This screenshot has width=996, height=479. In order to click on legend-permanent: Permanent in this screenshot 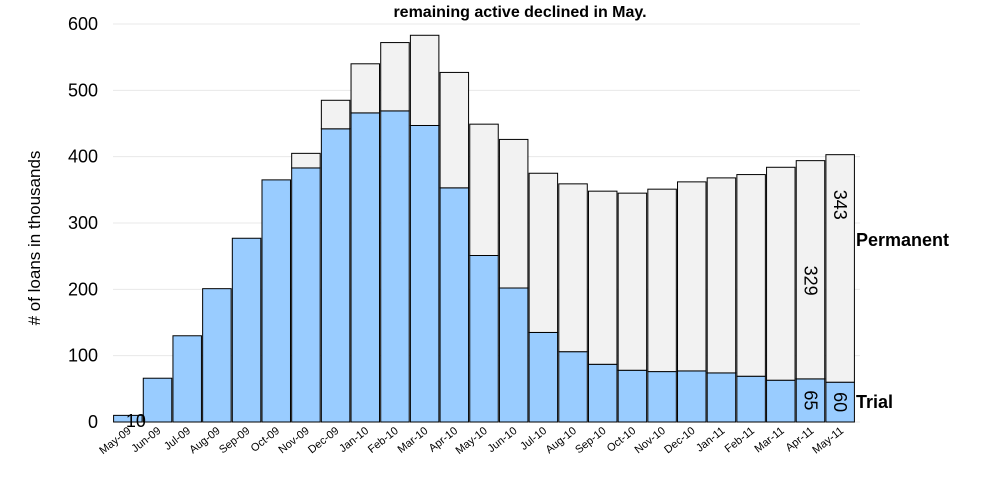, I will do `click(902, 240)`.